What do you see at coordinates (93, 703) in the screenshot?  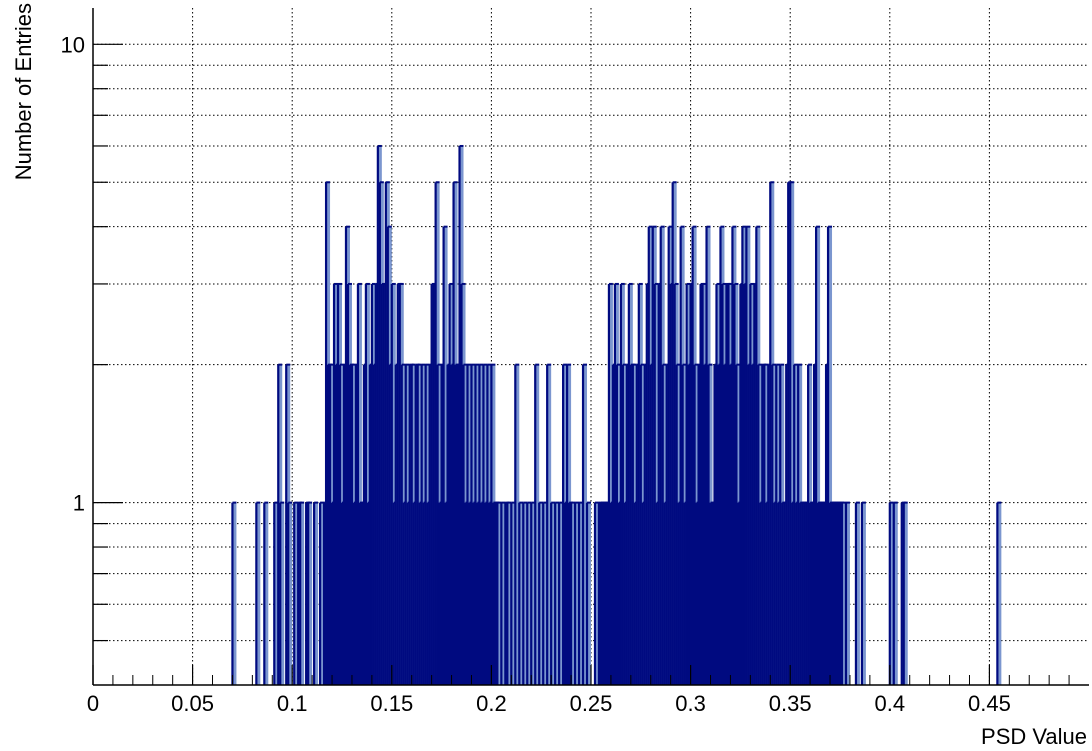 I see `x-tick-label: 0` at bounding box center [93, 703].